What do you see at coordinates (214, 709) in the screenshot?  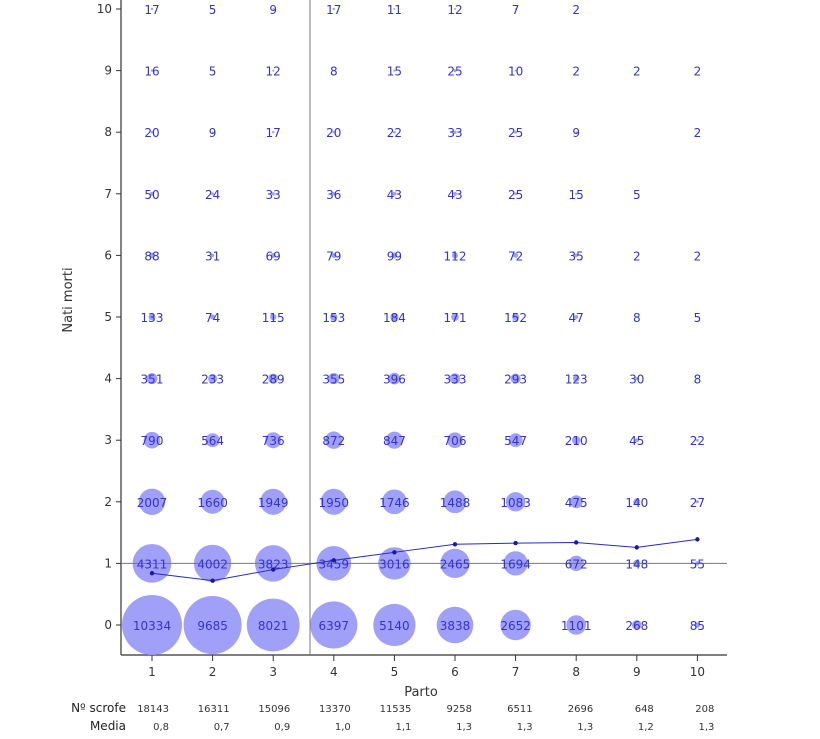 I see `table-cell: 16311` at bounding box center [214, 709].